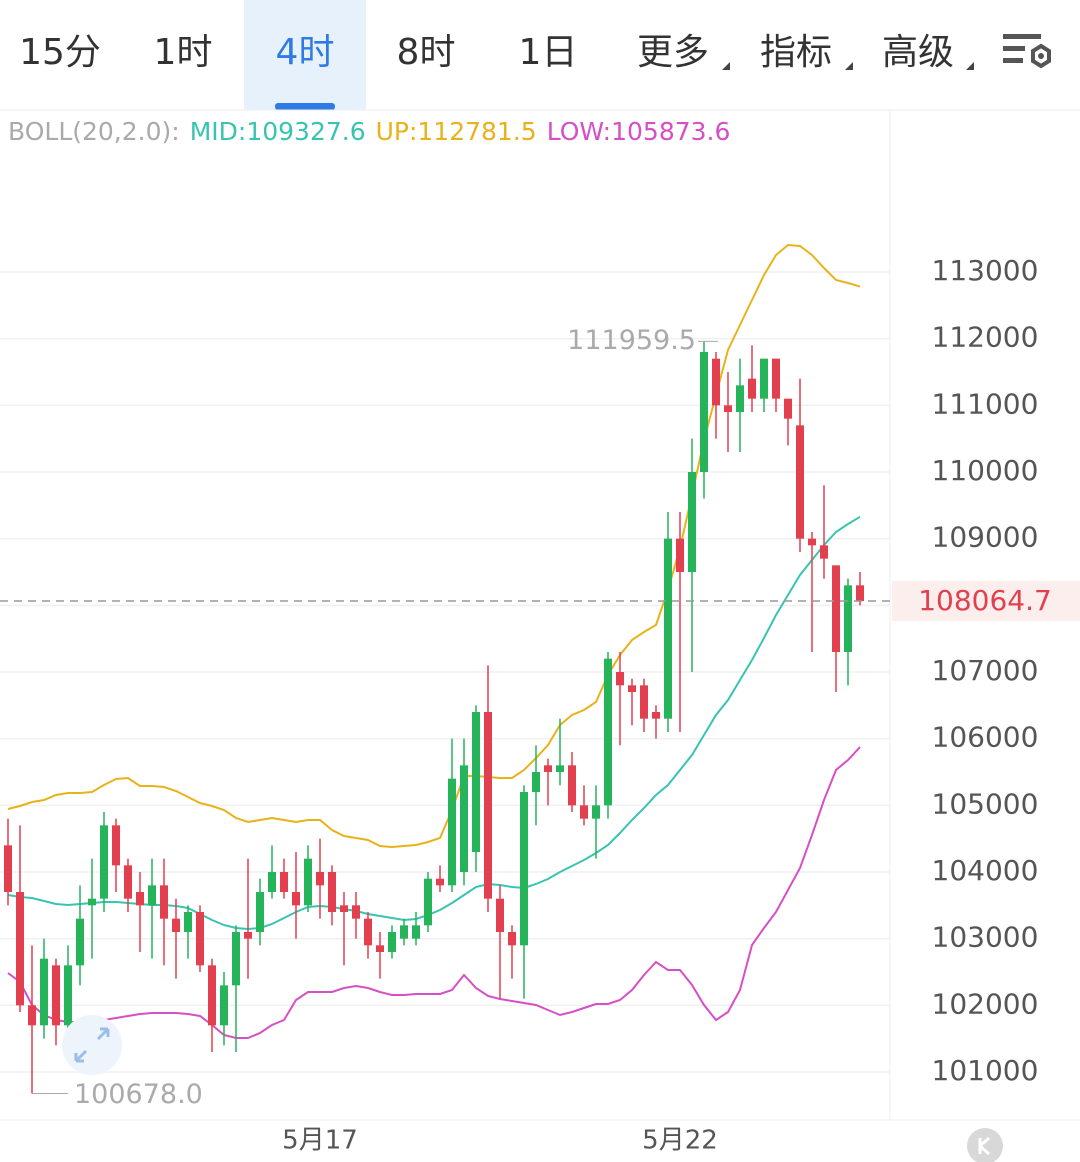 The image size is (1080, 1162). Describe the element at coordinates (183, 52) in the screenshot. I see `tab: 1时` at that location.